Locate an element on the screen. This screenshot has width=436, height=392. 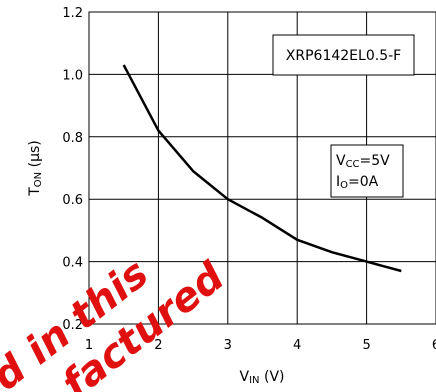
x-tick-label: 2 is located at coordinates (158, 345).